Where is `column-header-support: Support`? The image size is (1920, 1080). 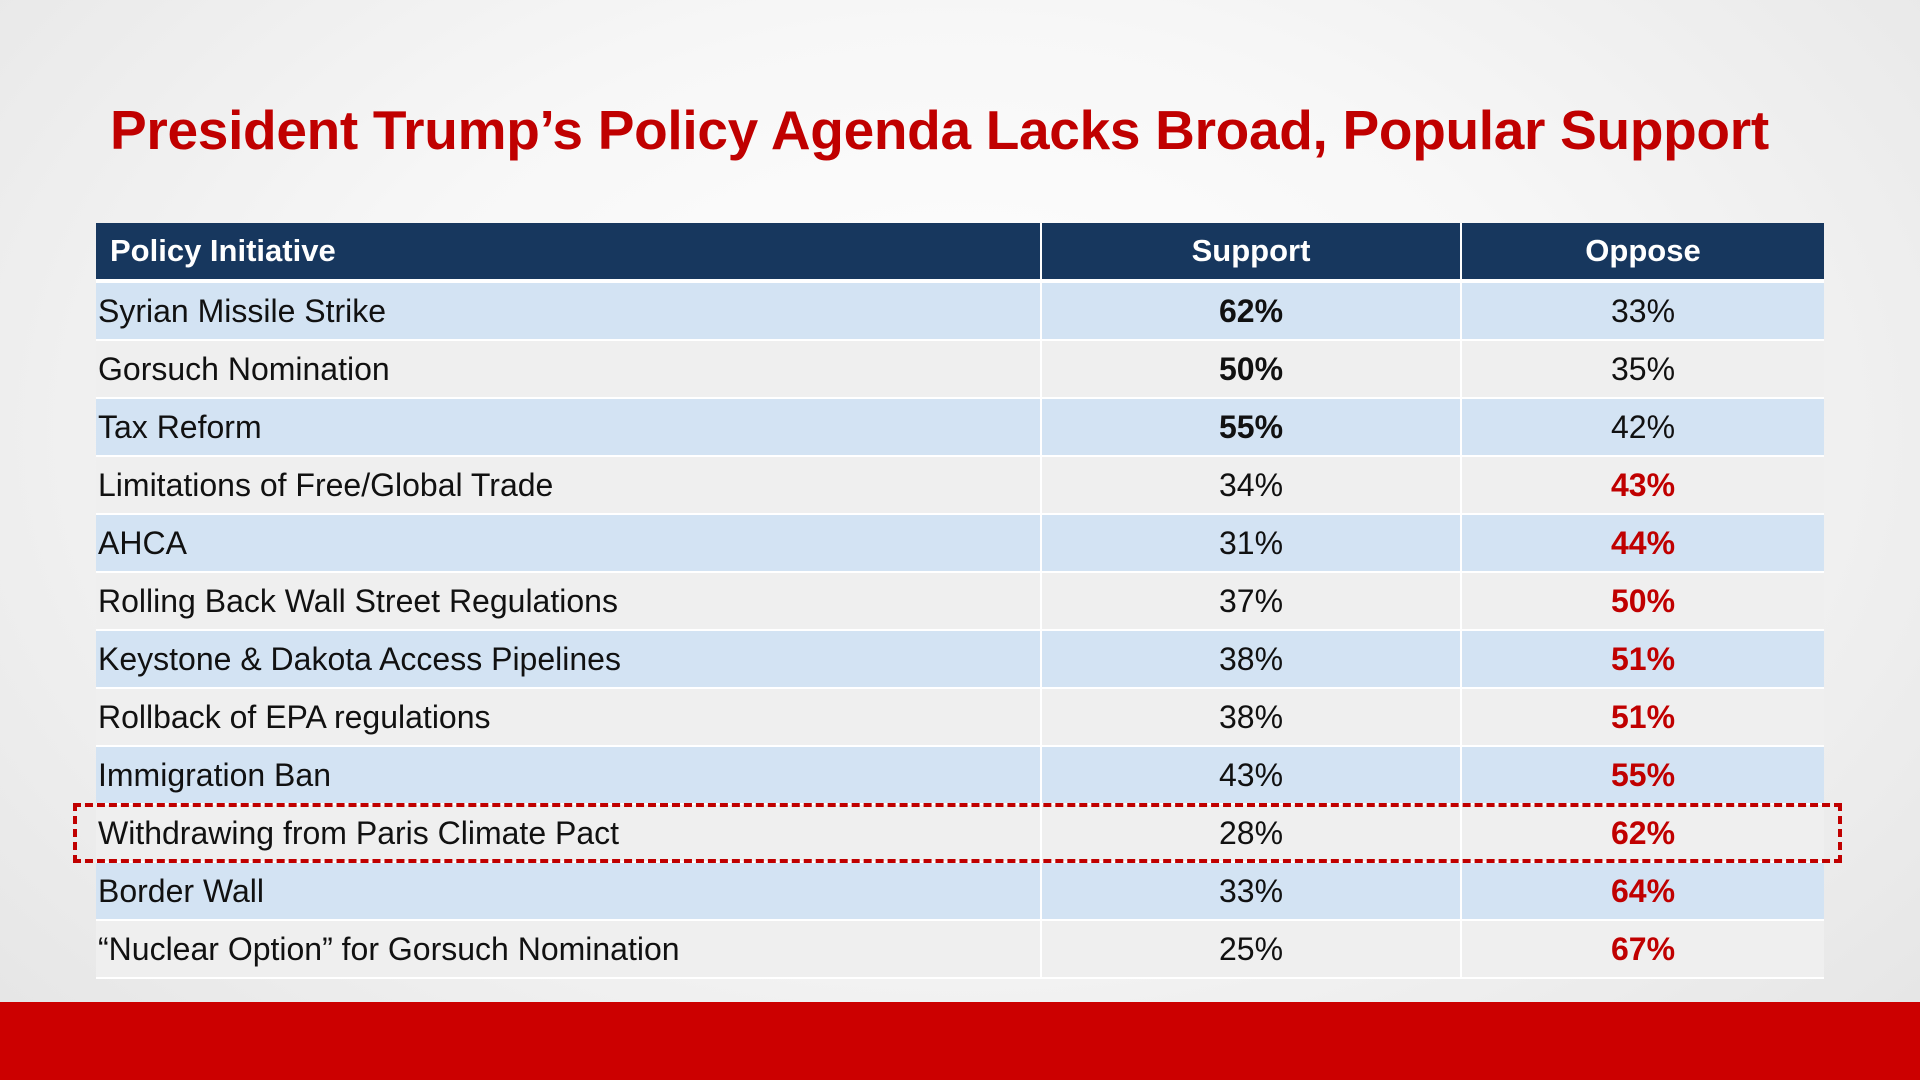 column-header-support: Support is located at coordinates (1251, 253).